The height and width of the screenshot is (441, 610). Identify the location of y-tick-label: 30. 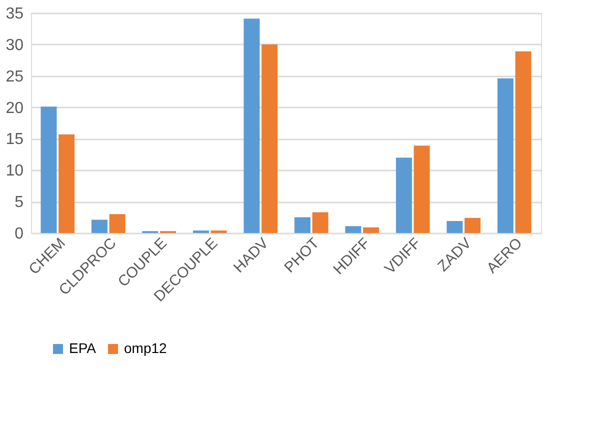
(15, 45).